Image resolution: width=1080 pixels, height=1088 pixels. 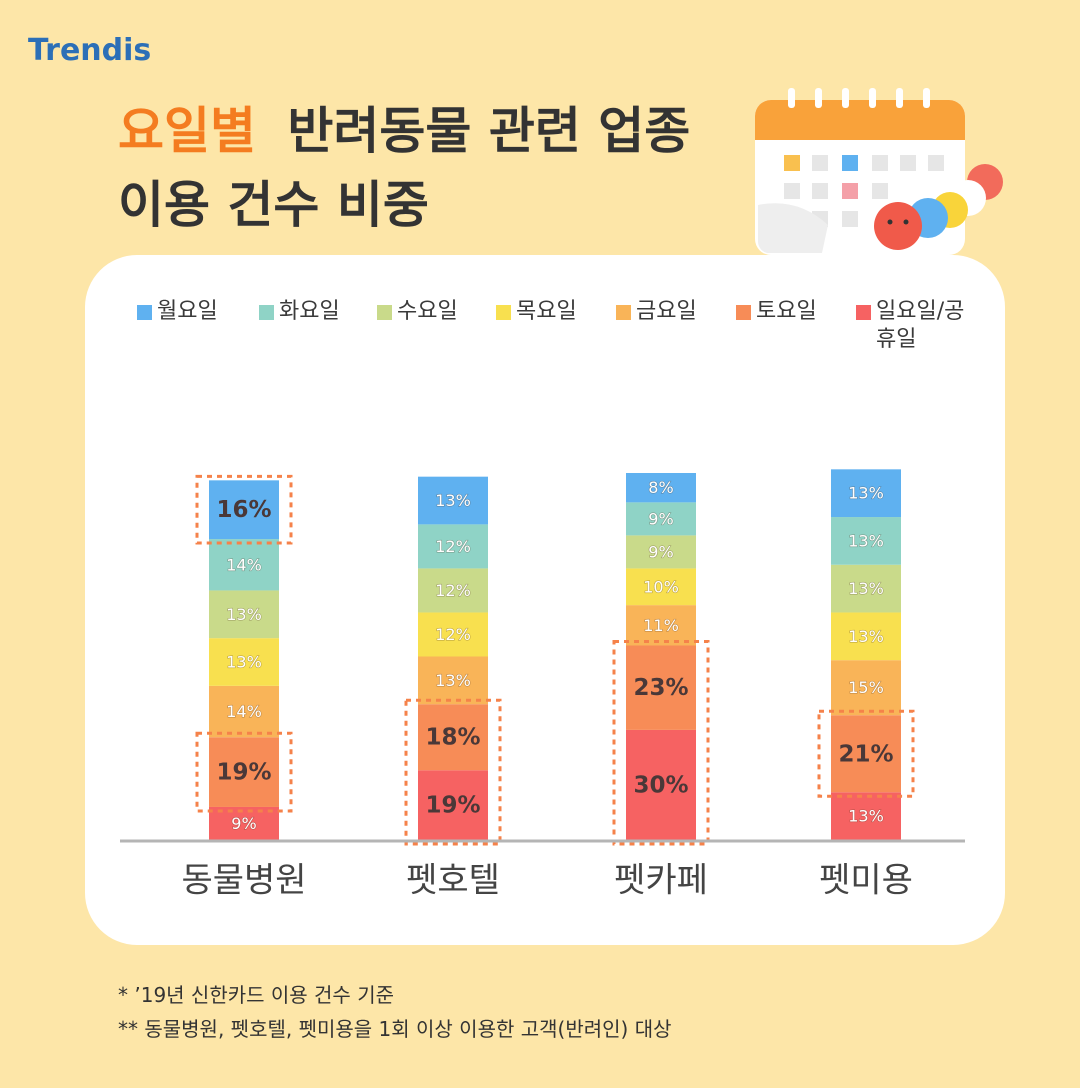 I want to click on legend-item: 목요일, so click(x=536, y=312).